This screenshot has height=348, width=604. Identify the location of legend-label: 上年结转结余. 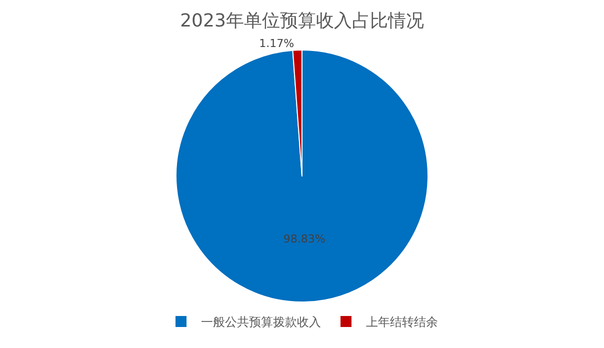
(402, 322).